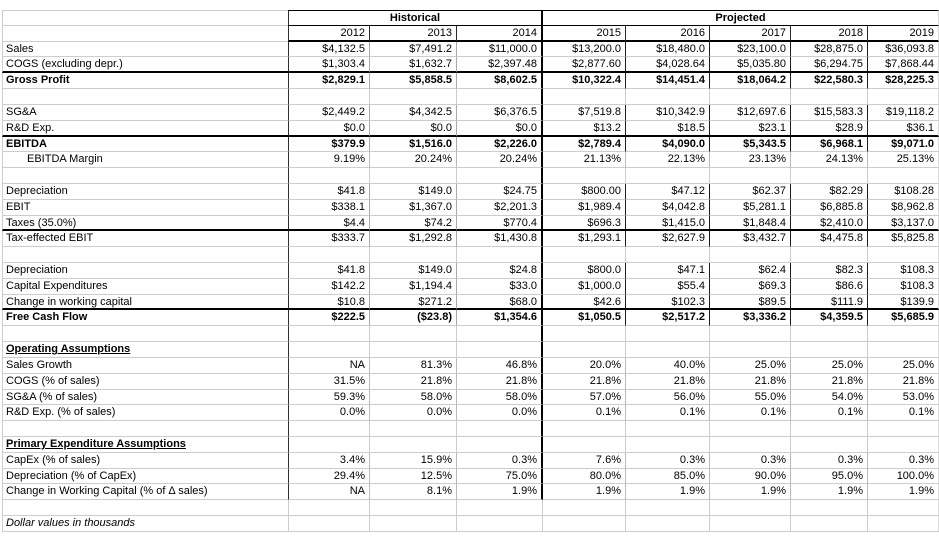  I want to click on cell: 21.13%, so click(584, 160).